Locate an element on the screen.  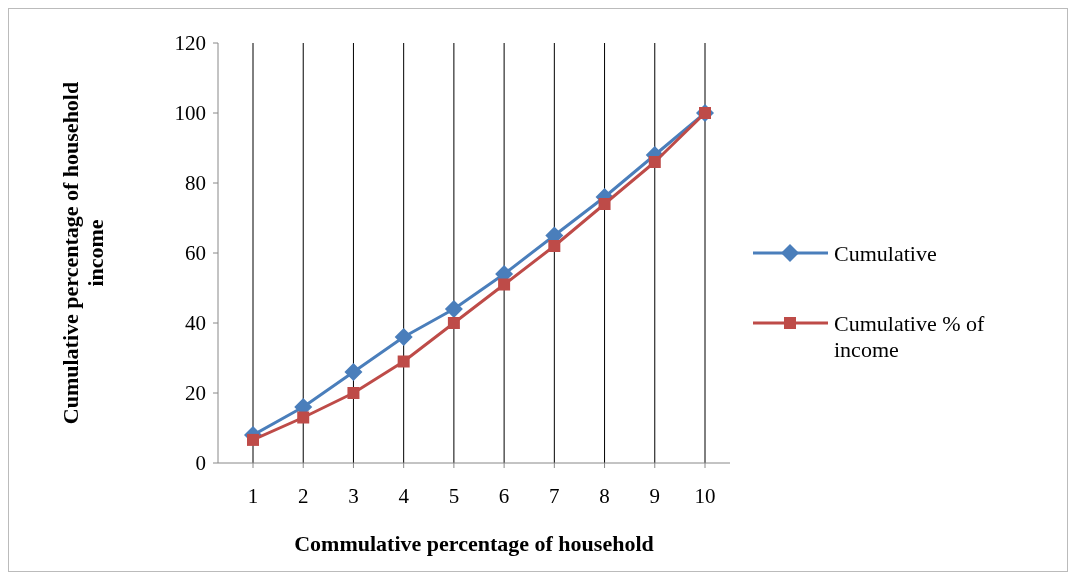
legend-label: Cumulative is located at coordinates (885, 253).